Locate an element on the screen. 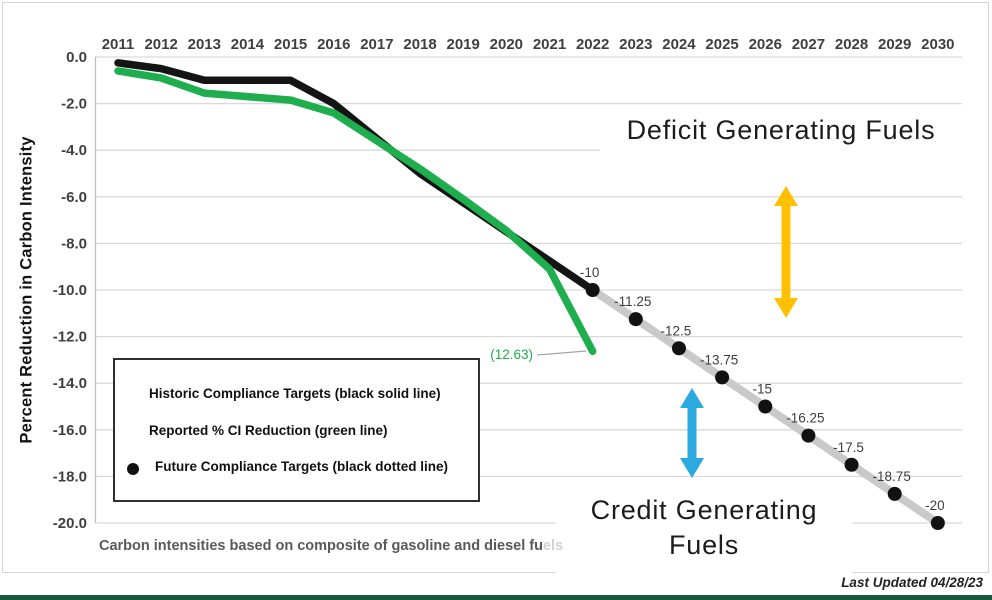  x-tick-label: 2024 is located at coordinates (679, 44).